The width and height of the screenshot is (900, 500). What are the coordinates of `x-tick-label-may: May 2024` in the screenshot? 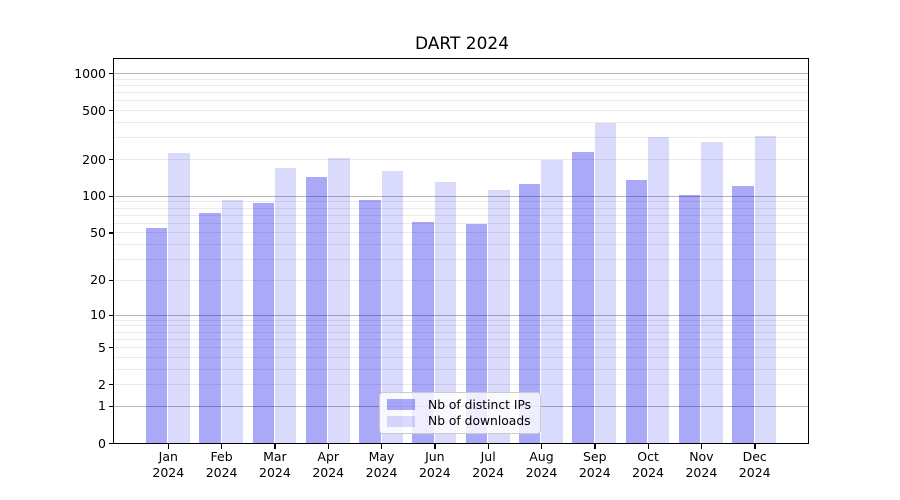 It's located at (381, 464).